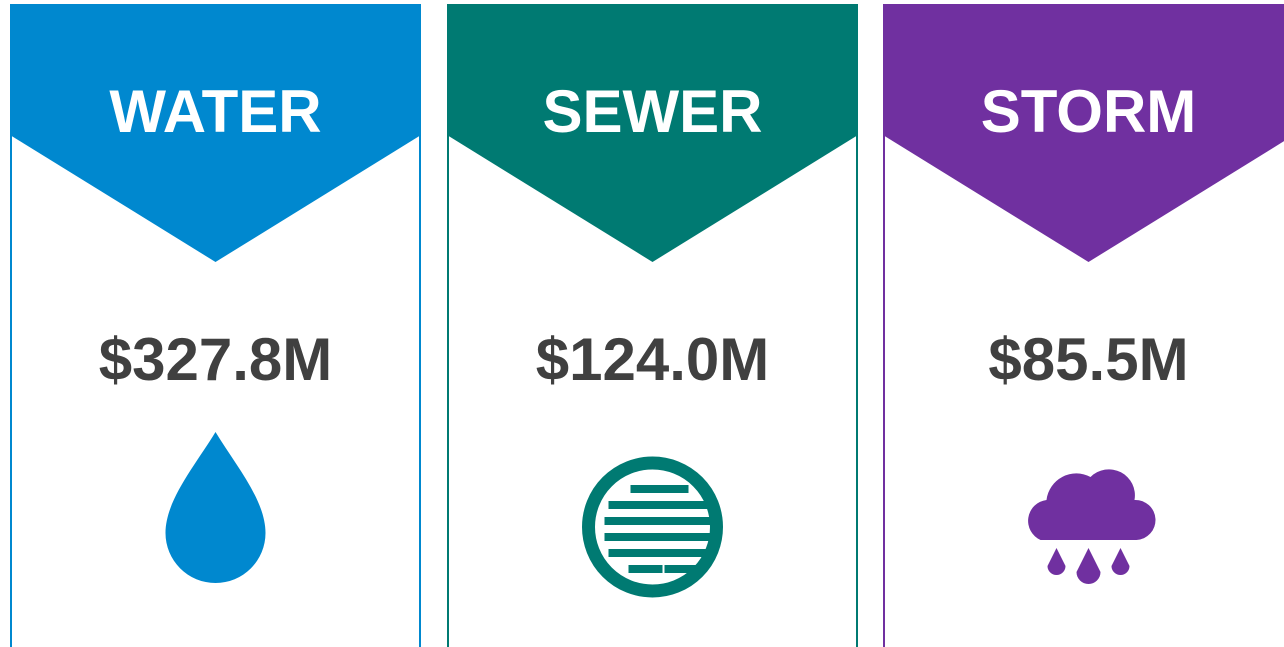 The image size is (1284, 647). What do you see at coordinates (652, 111) in the screenshot?
I see `card-title: SEWER` at bounding box center [652, 111].